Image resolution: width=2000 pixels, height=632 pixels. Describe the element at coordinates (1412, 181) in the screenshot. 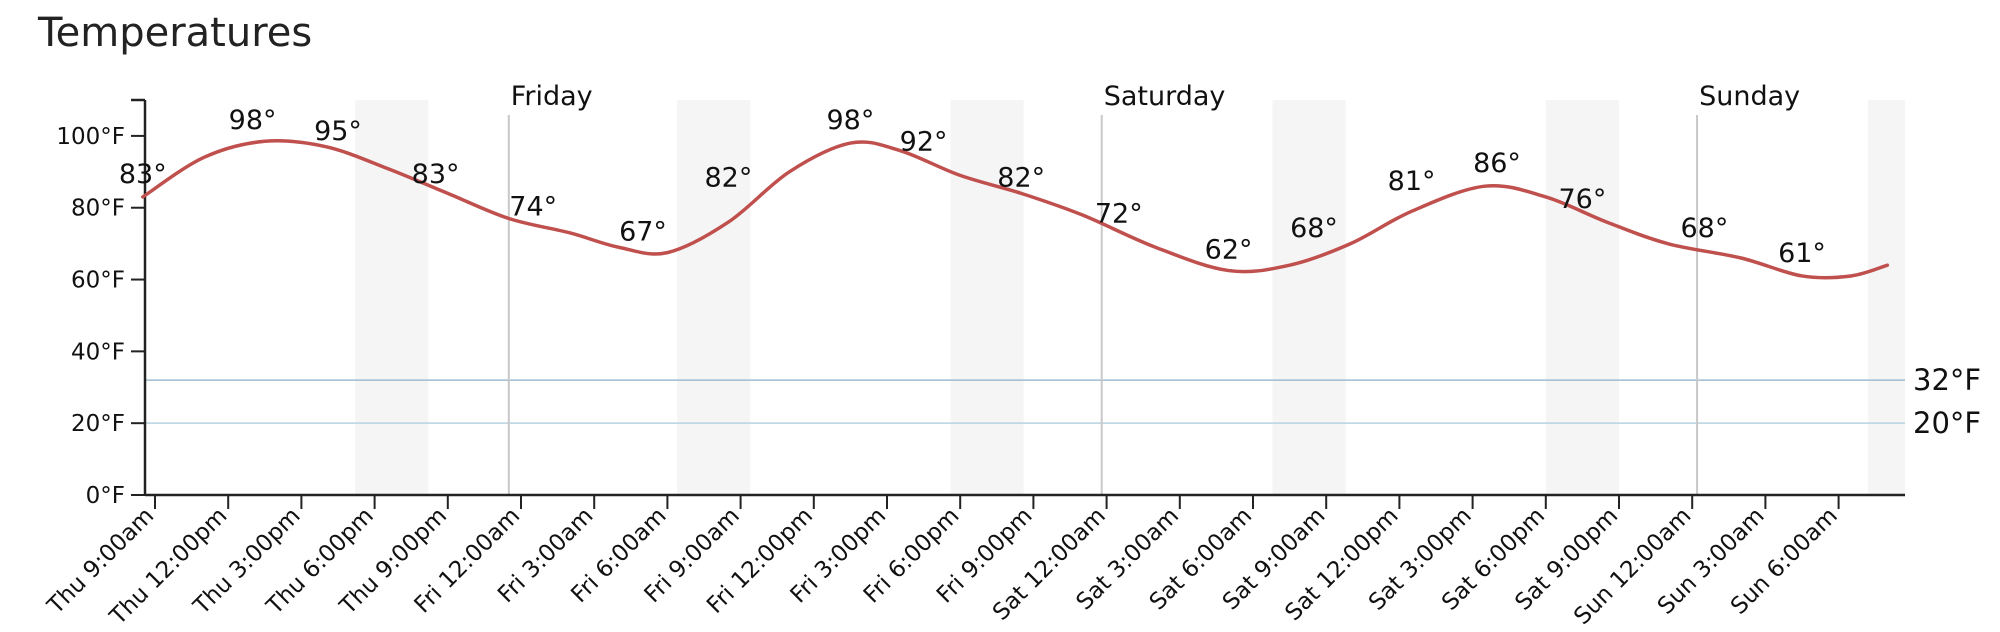

I see `point-label: 81°` at that location.